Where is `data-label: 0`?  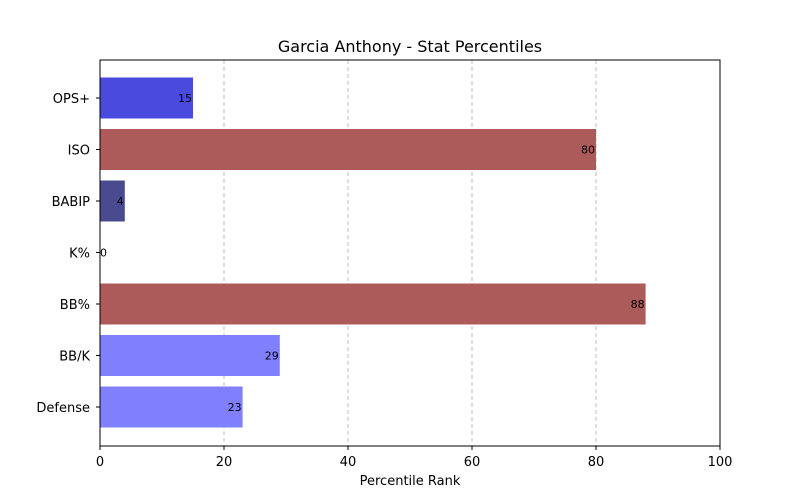
data-label: 0 is located at coordinates (103, 253).